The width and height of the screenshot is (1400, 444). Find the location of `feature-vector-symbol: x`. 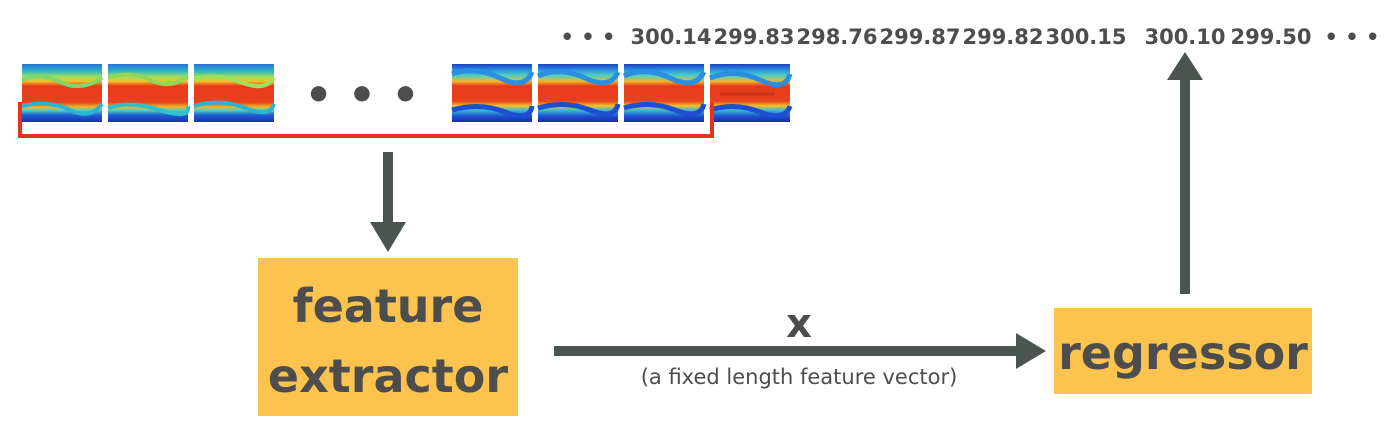

feature-vector-symbol: x is located at coordinates (799, 324).